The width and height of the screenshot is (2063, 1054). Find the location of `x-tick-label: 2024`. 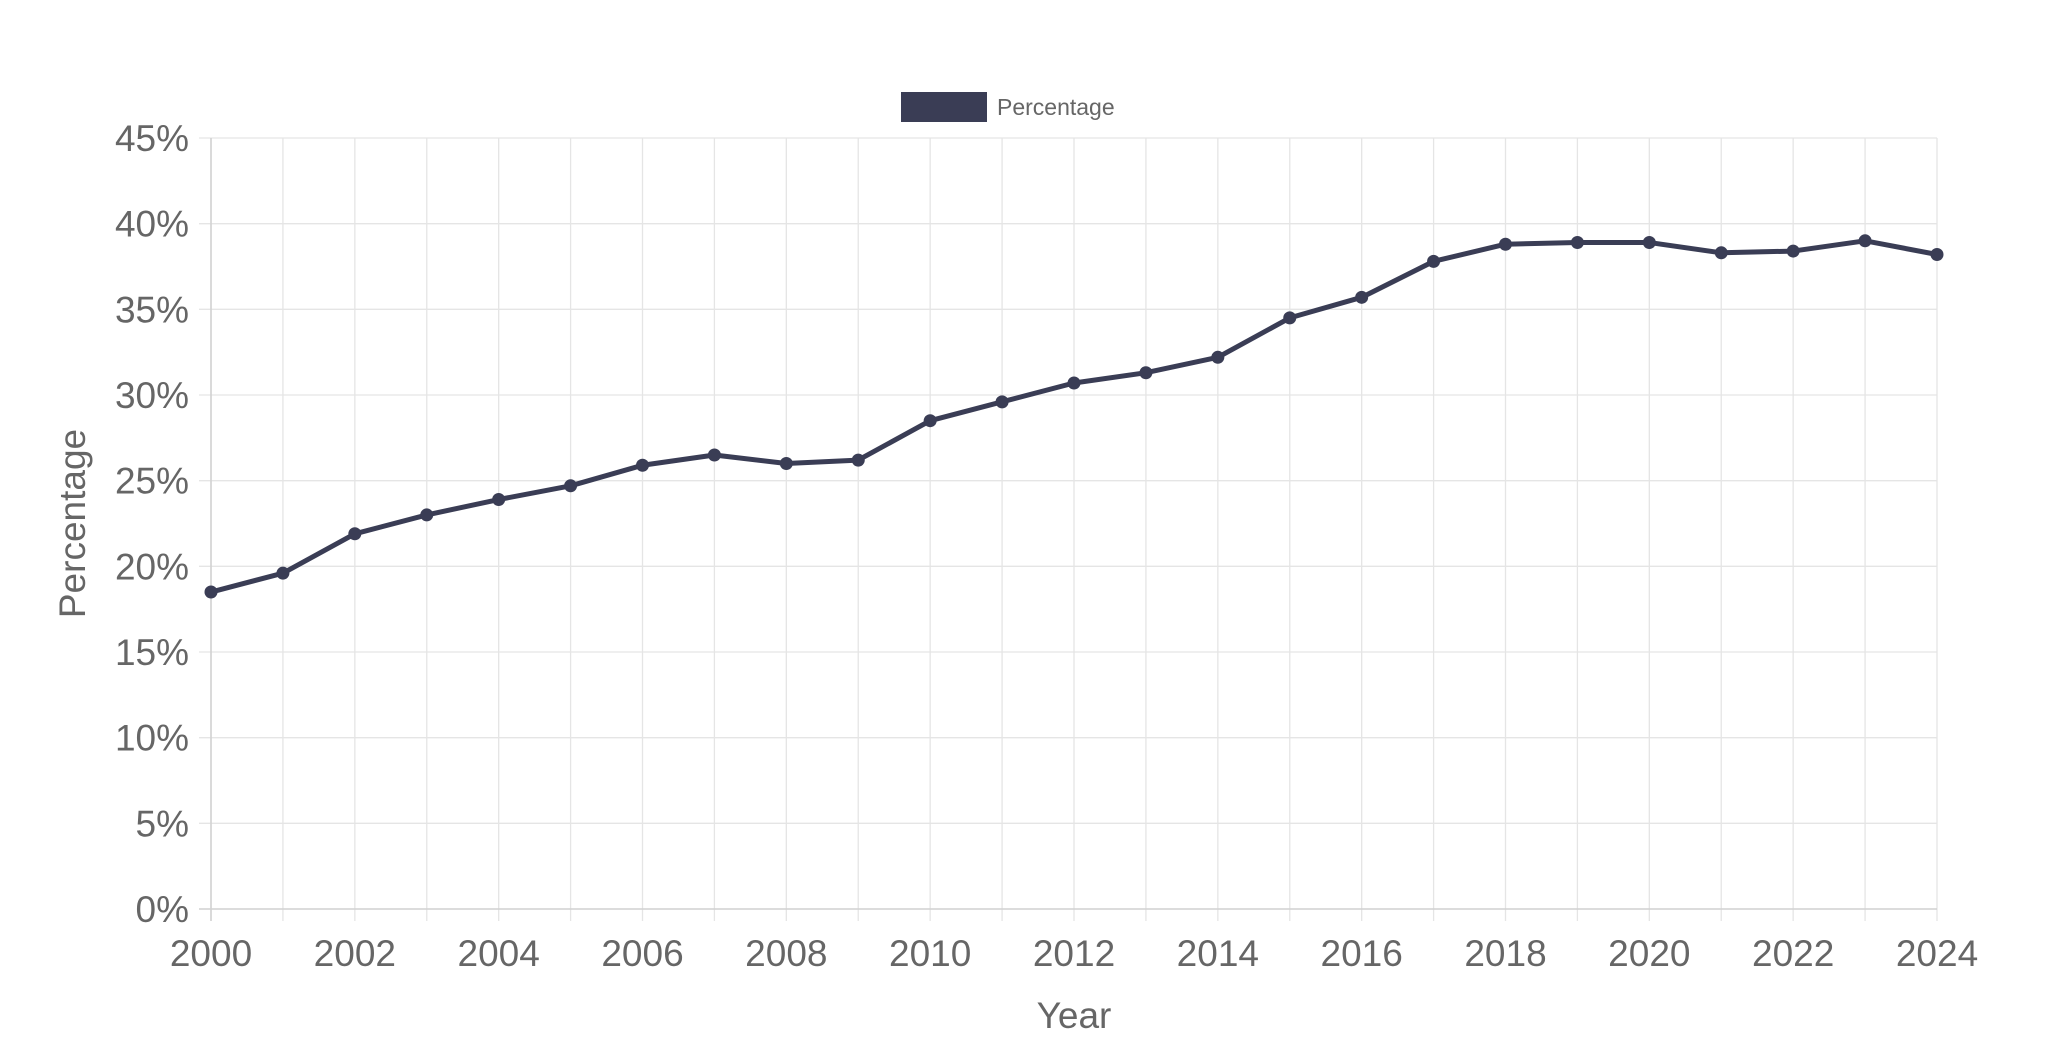

x-tick-label: 2024 is located at coordinates (1937, 953).